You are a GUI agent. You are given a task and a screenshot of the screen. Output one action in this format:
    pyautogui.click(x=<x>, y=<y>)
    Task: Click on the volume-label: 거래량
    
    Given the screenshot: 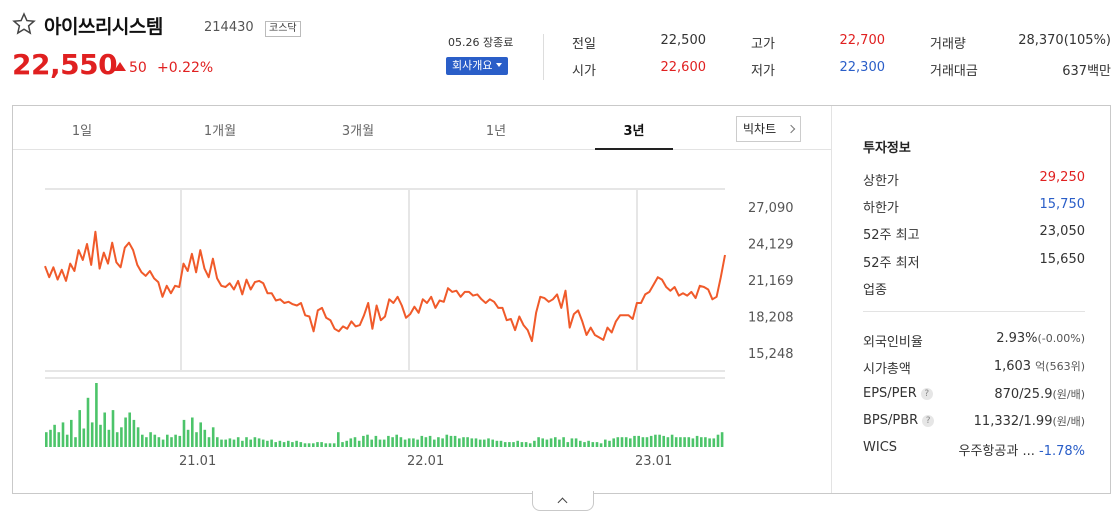 What is the action you would take?
    pyautogui.click(x=948, y=44)
    